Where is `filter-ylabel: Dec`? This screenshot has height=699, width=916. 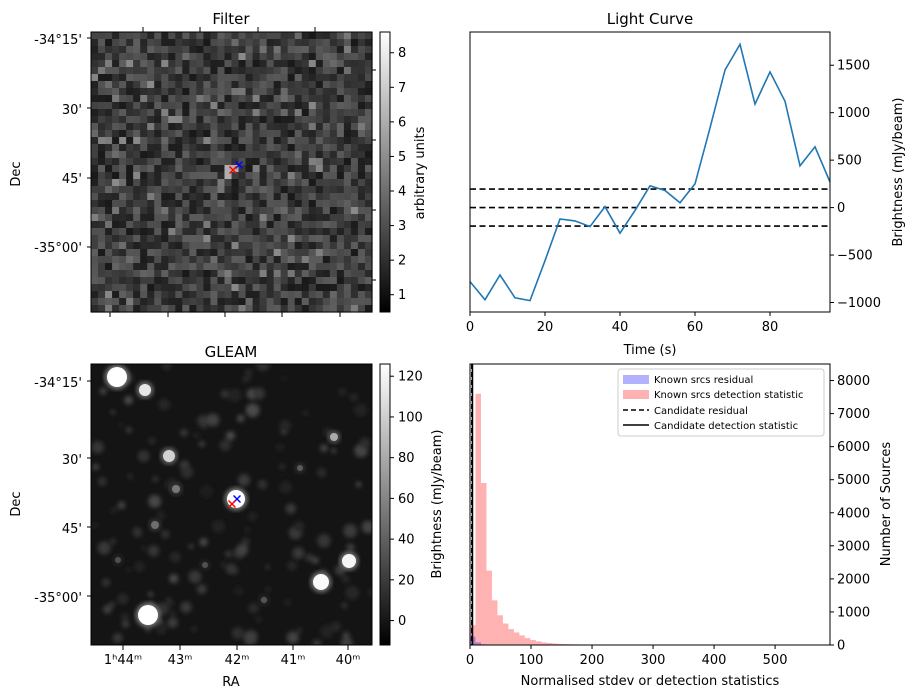
filter-ylabel: Dec is located at coordinates (16, 173).